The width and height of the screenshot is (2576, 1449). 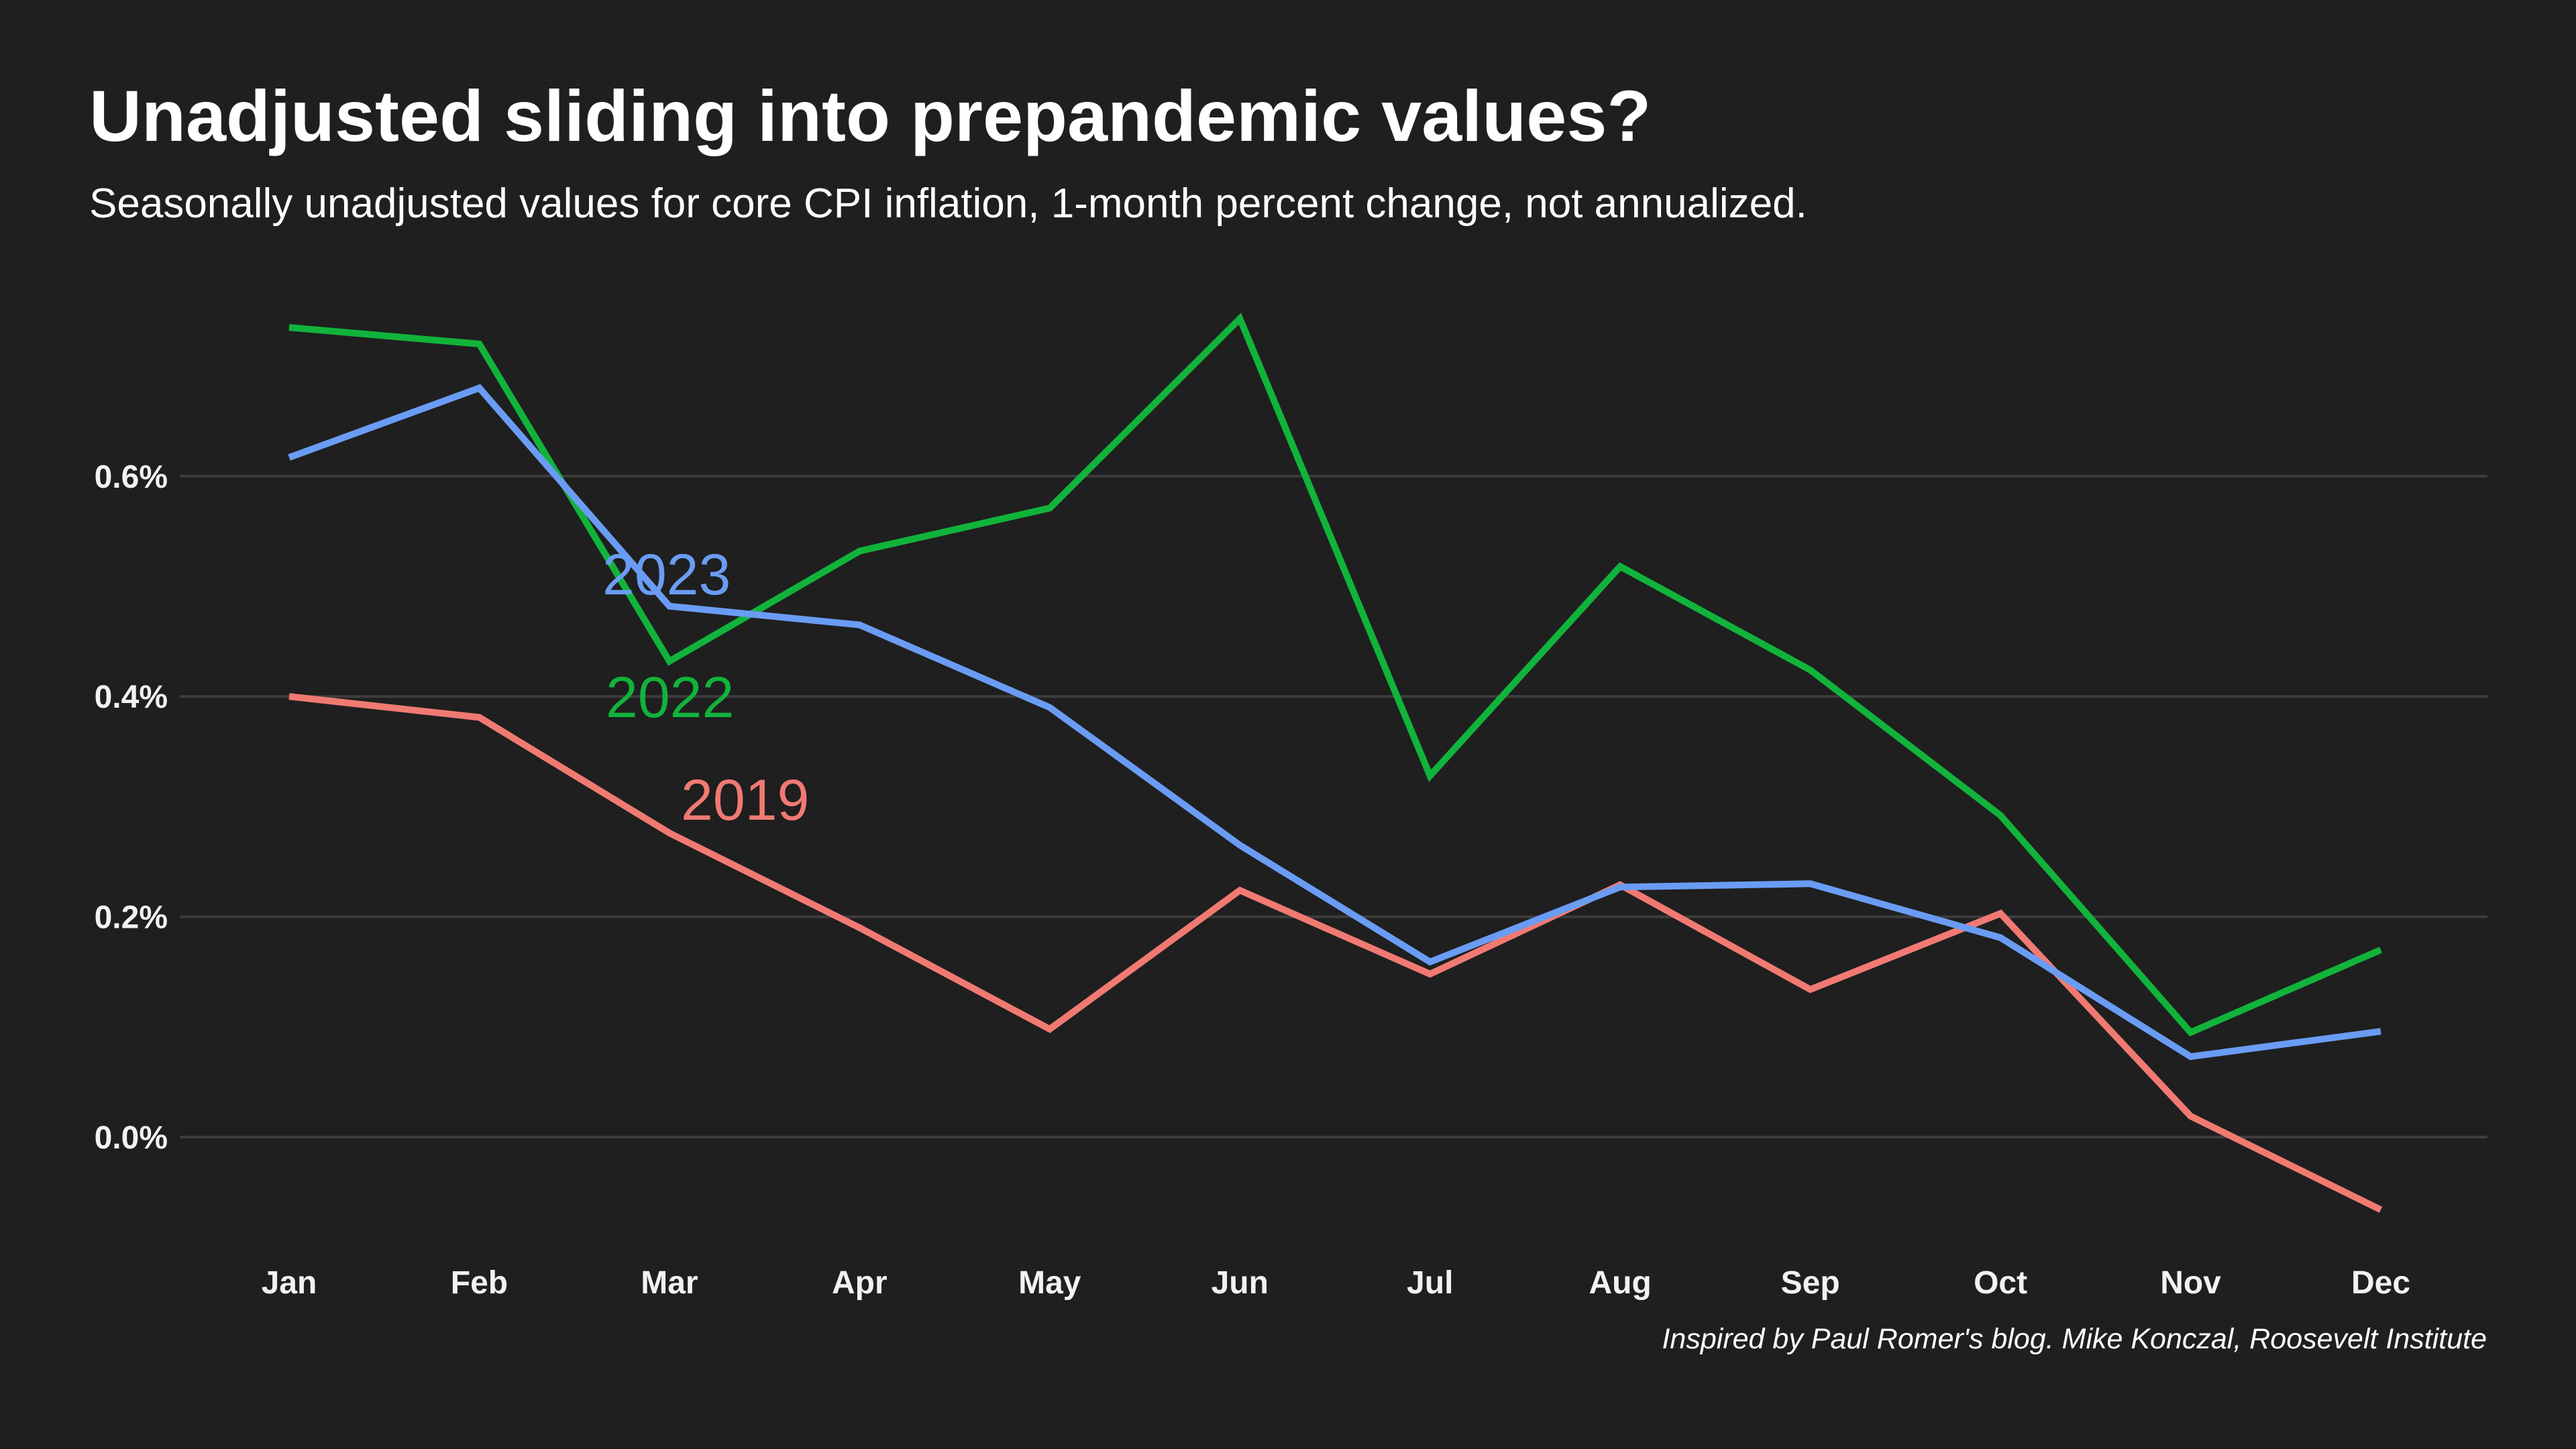 I want to click on y-tick-label: 0.2%, so click(x=131, y=918).